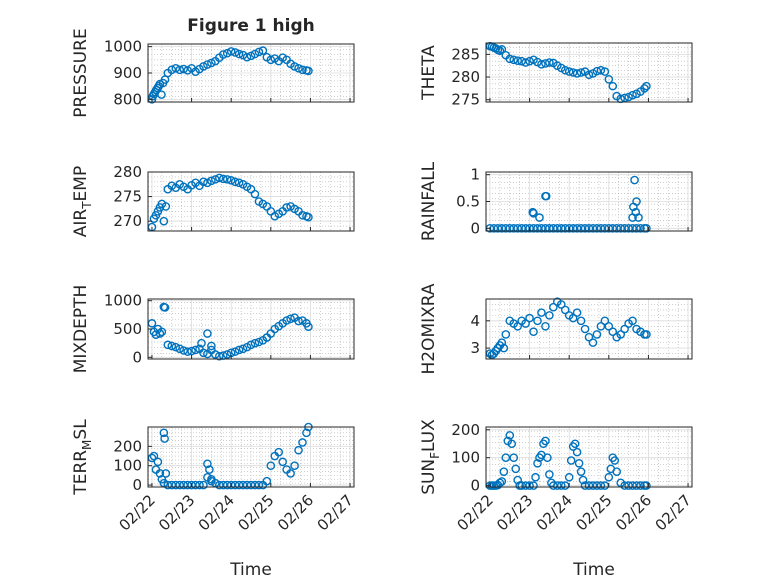  I want to click on y-tick-label: 285, so click(465, 54).